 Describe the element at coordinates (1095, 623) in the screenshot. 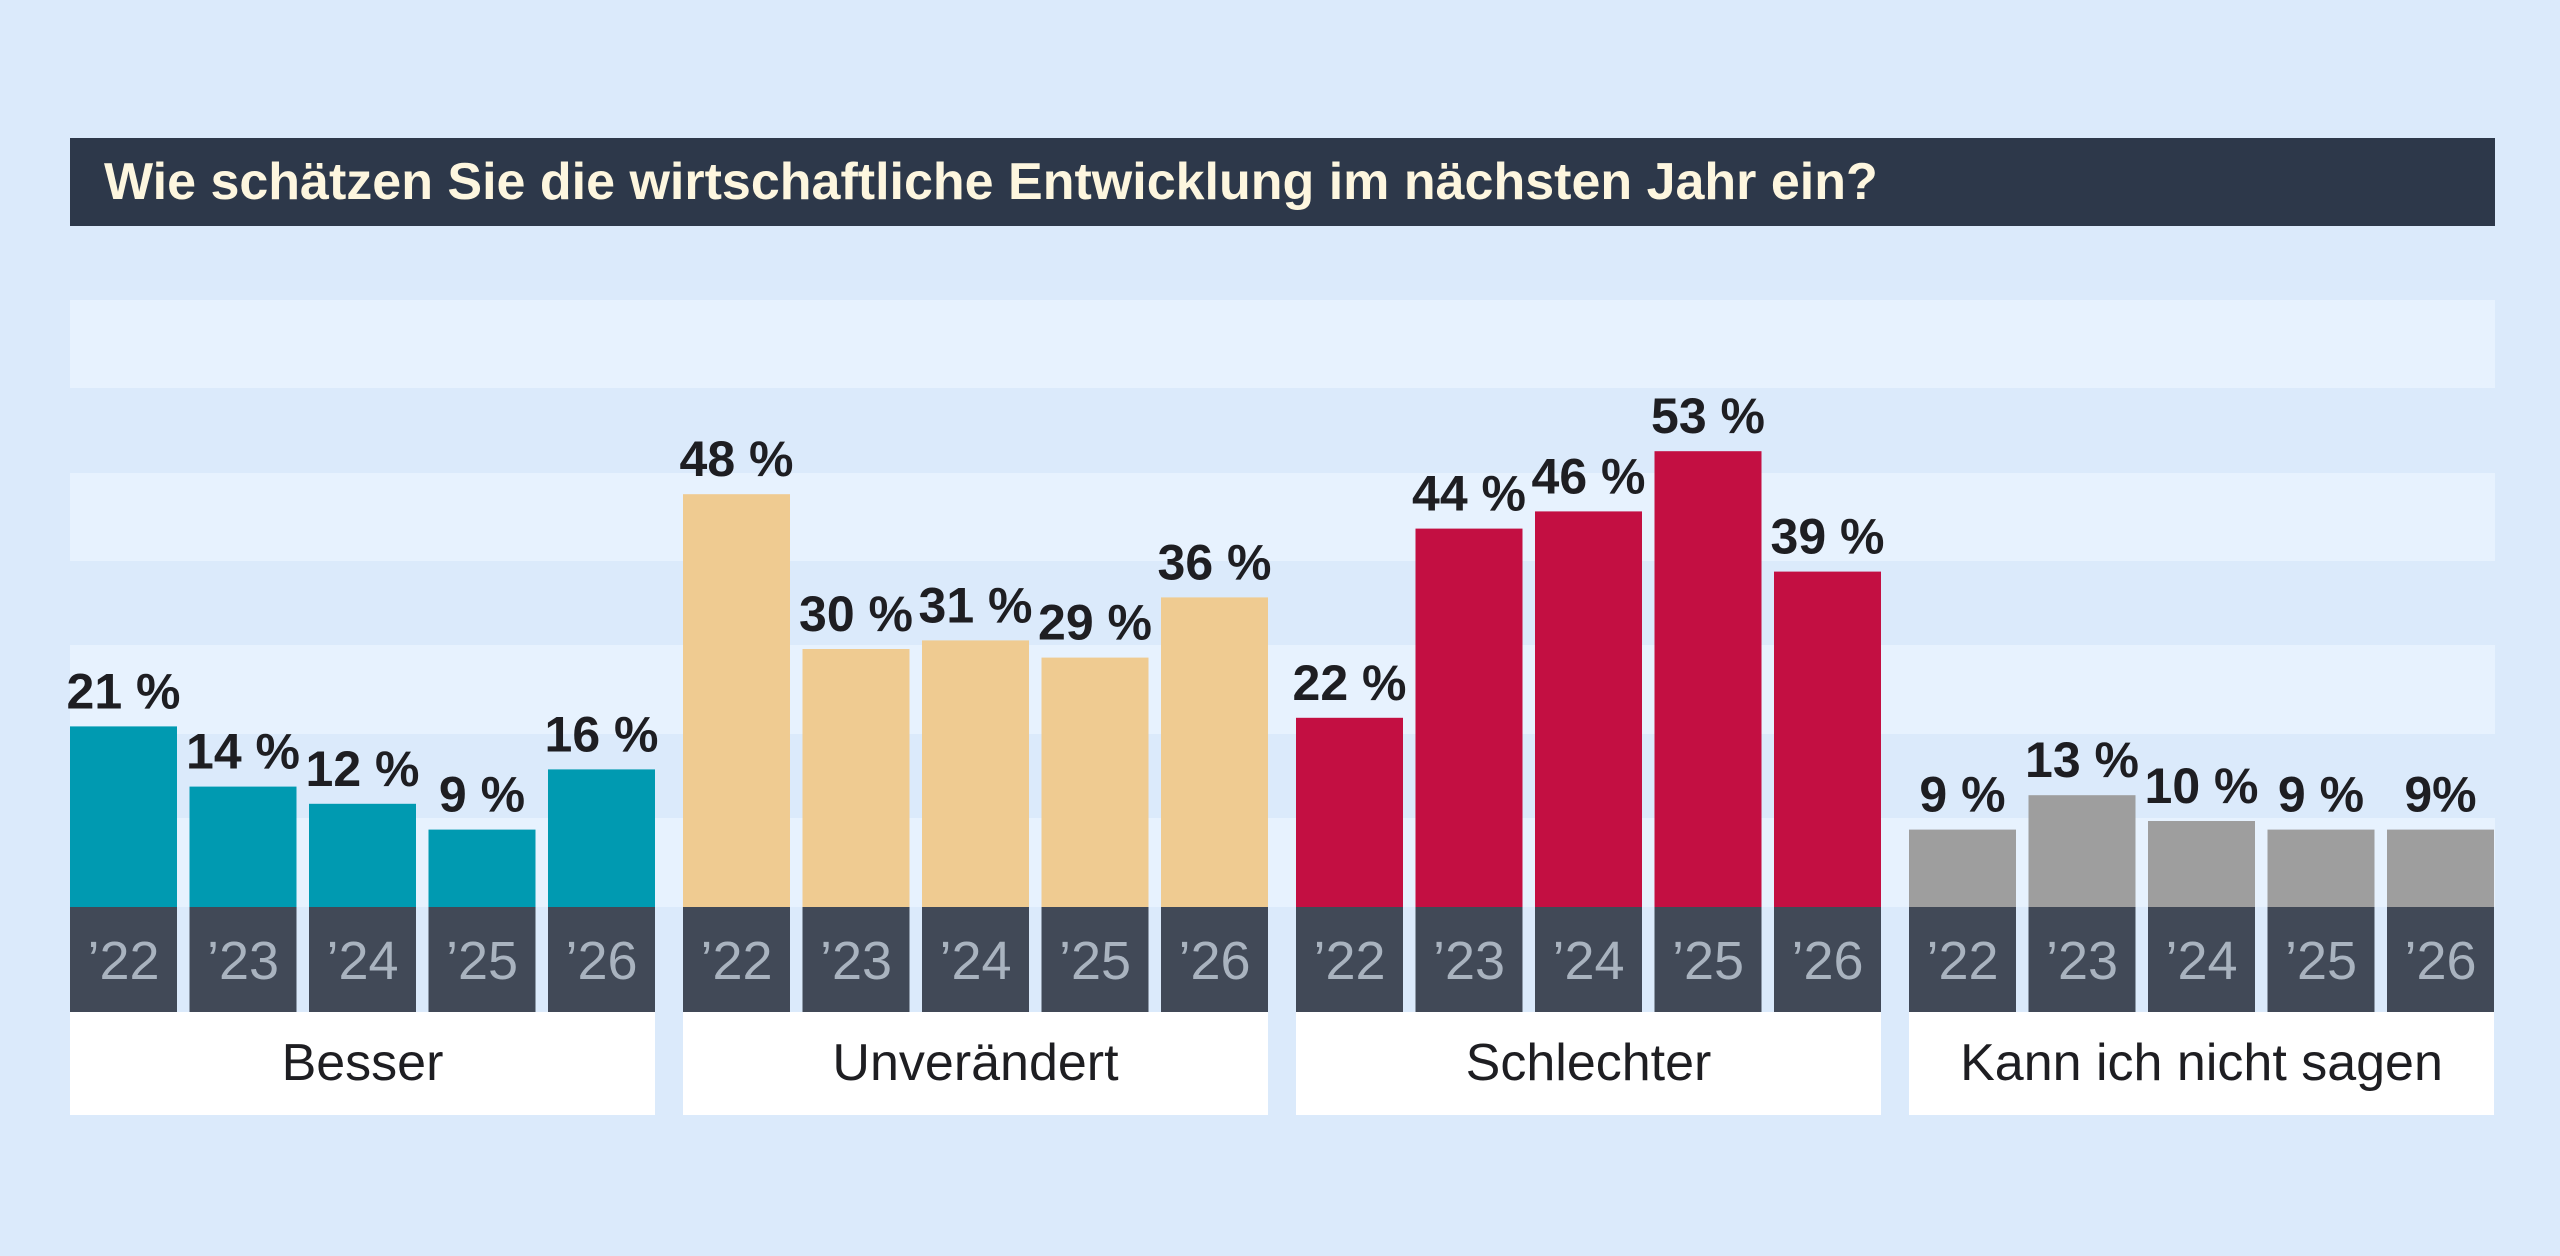

I see `value-label: 29 %` at that location.